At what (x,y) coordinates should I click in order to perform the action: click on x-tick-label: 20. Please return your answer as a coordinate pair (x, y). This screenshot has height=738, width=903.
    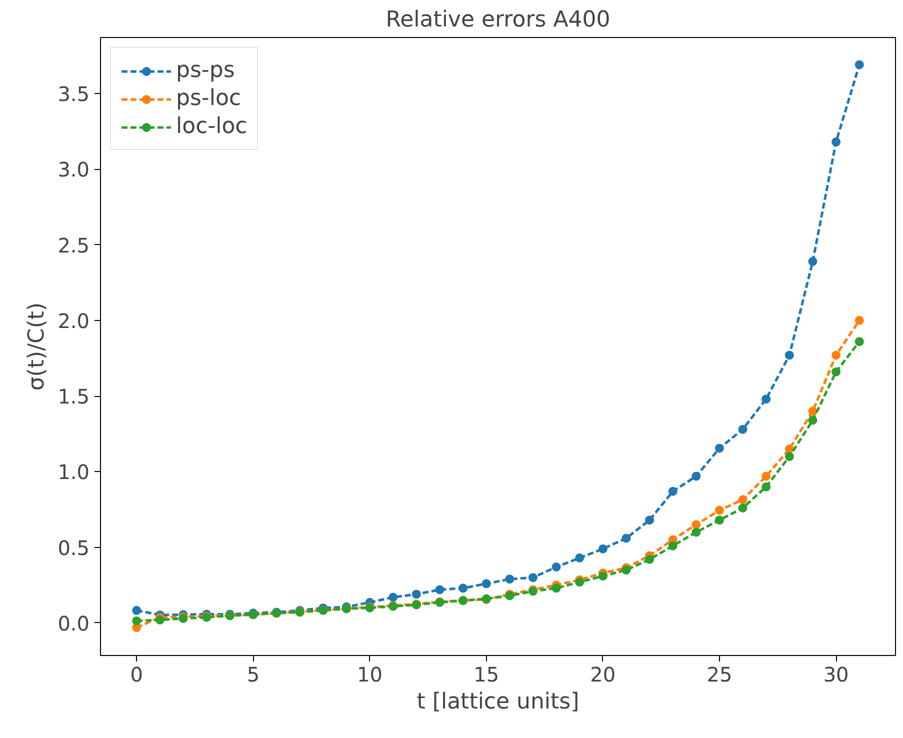
    Looking at the image, I should click on (603, 674).